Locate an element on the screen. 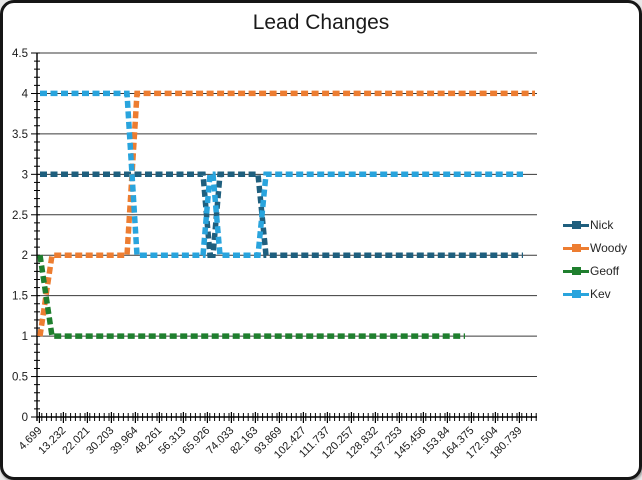  nick-series-marker-icon is located at coordinates (576, 225).